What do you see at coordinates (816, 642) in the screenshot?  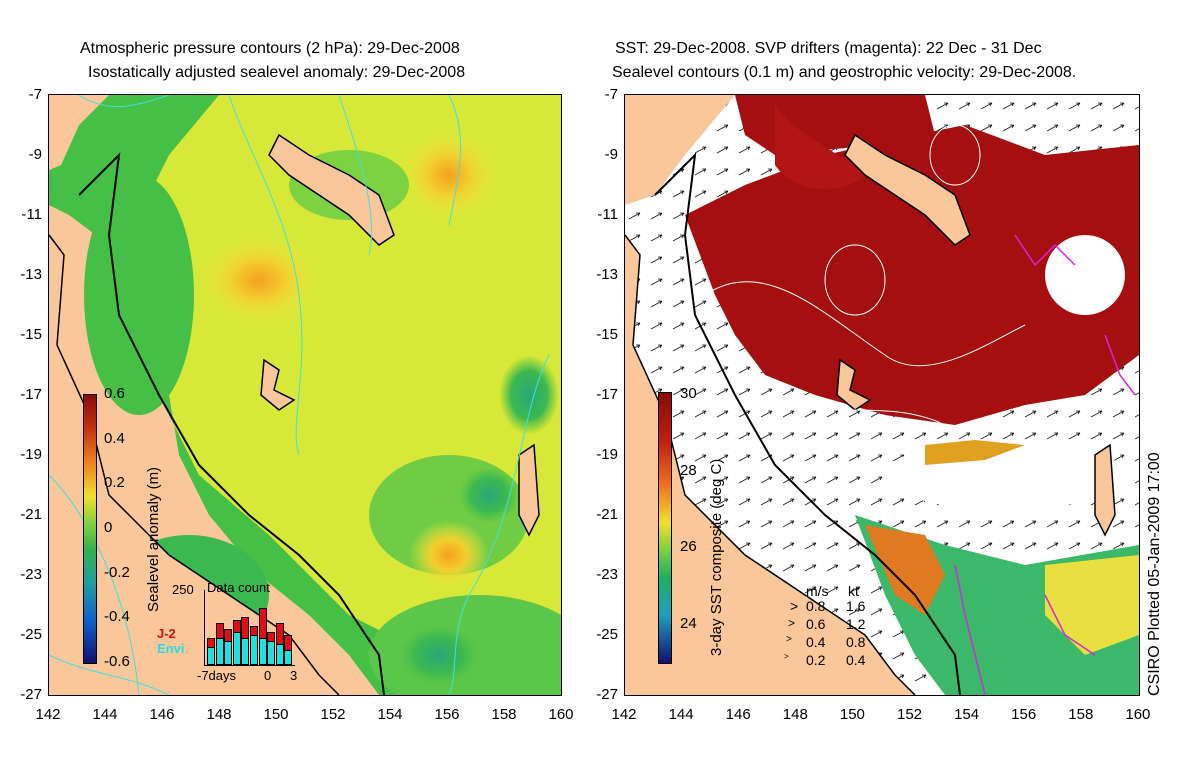 I see `velocity-ms-value: 0.4` at bounding box center [816, 642].